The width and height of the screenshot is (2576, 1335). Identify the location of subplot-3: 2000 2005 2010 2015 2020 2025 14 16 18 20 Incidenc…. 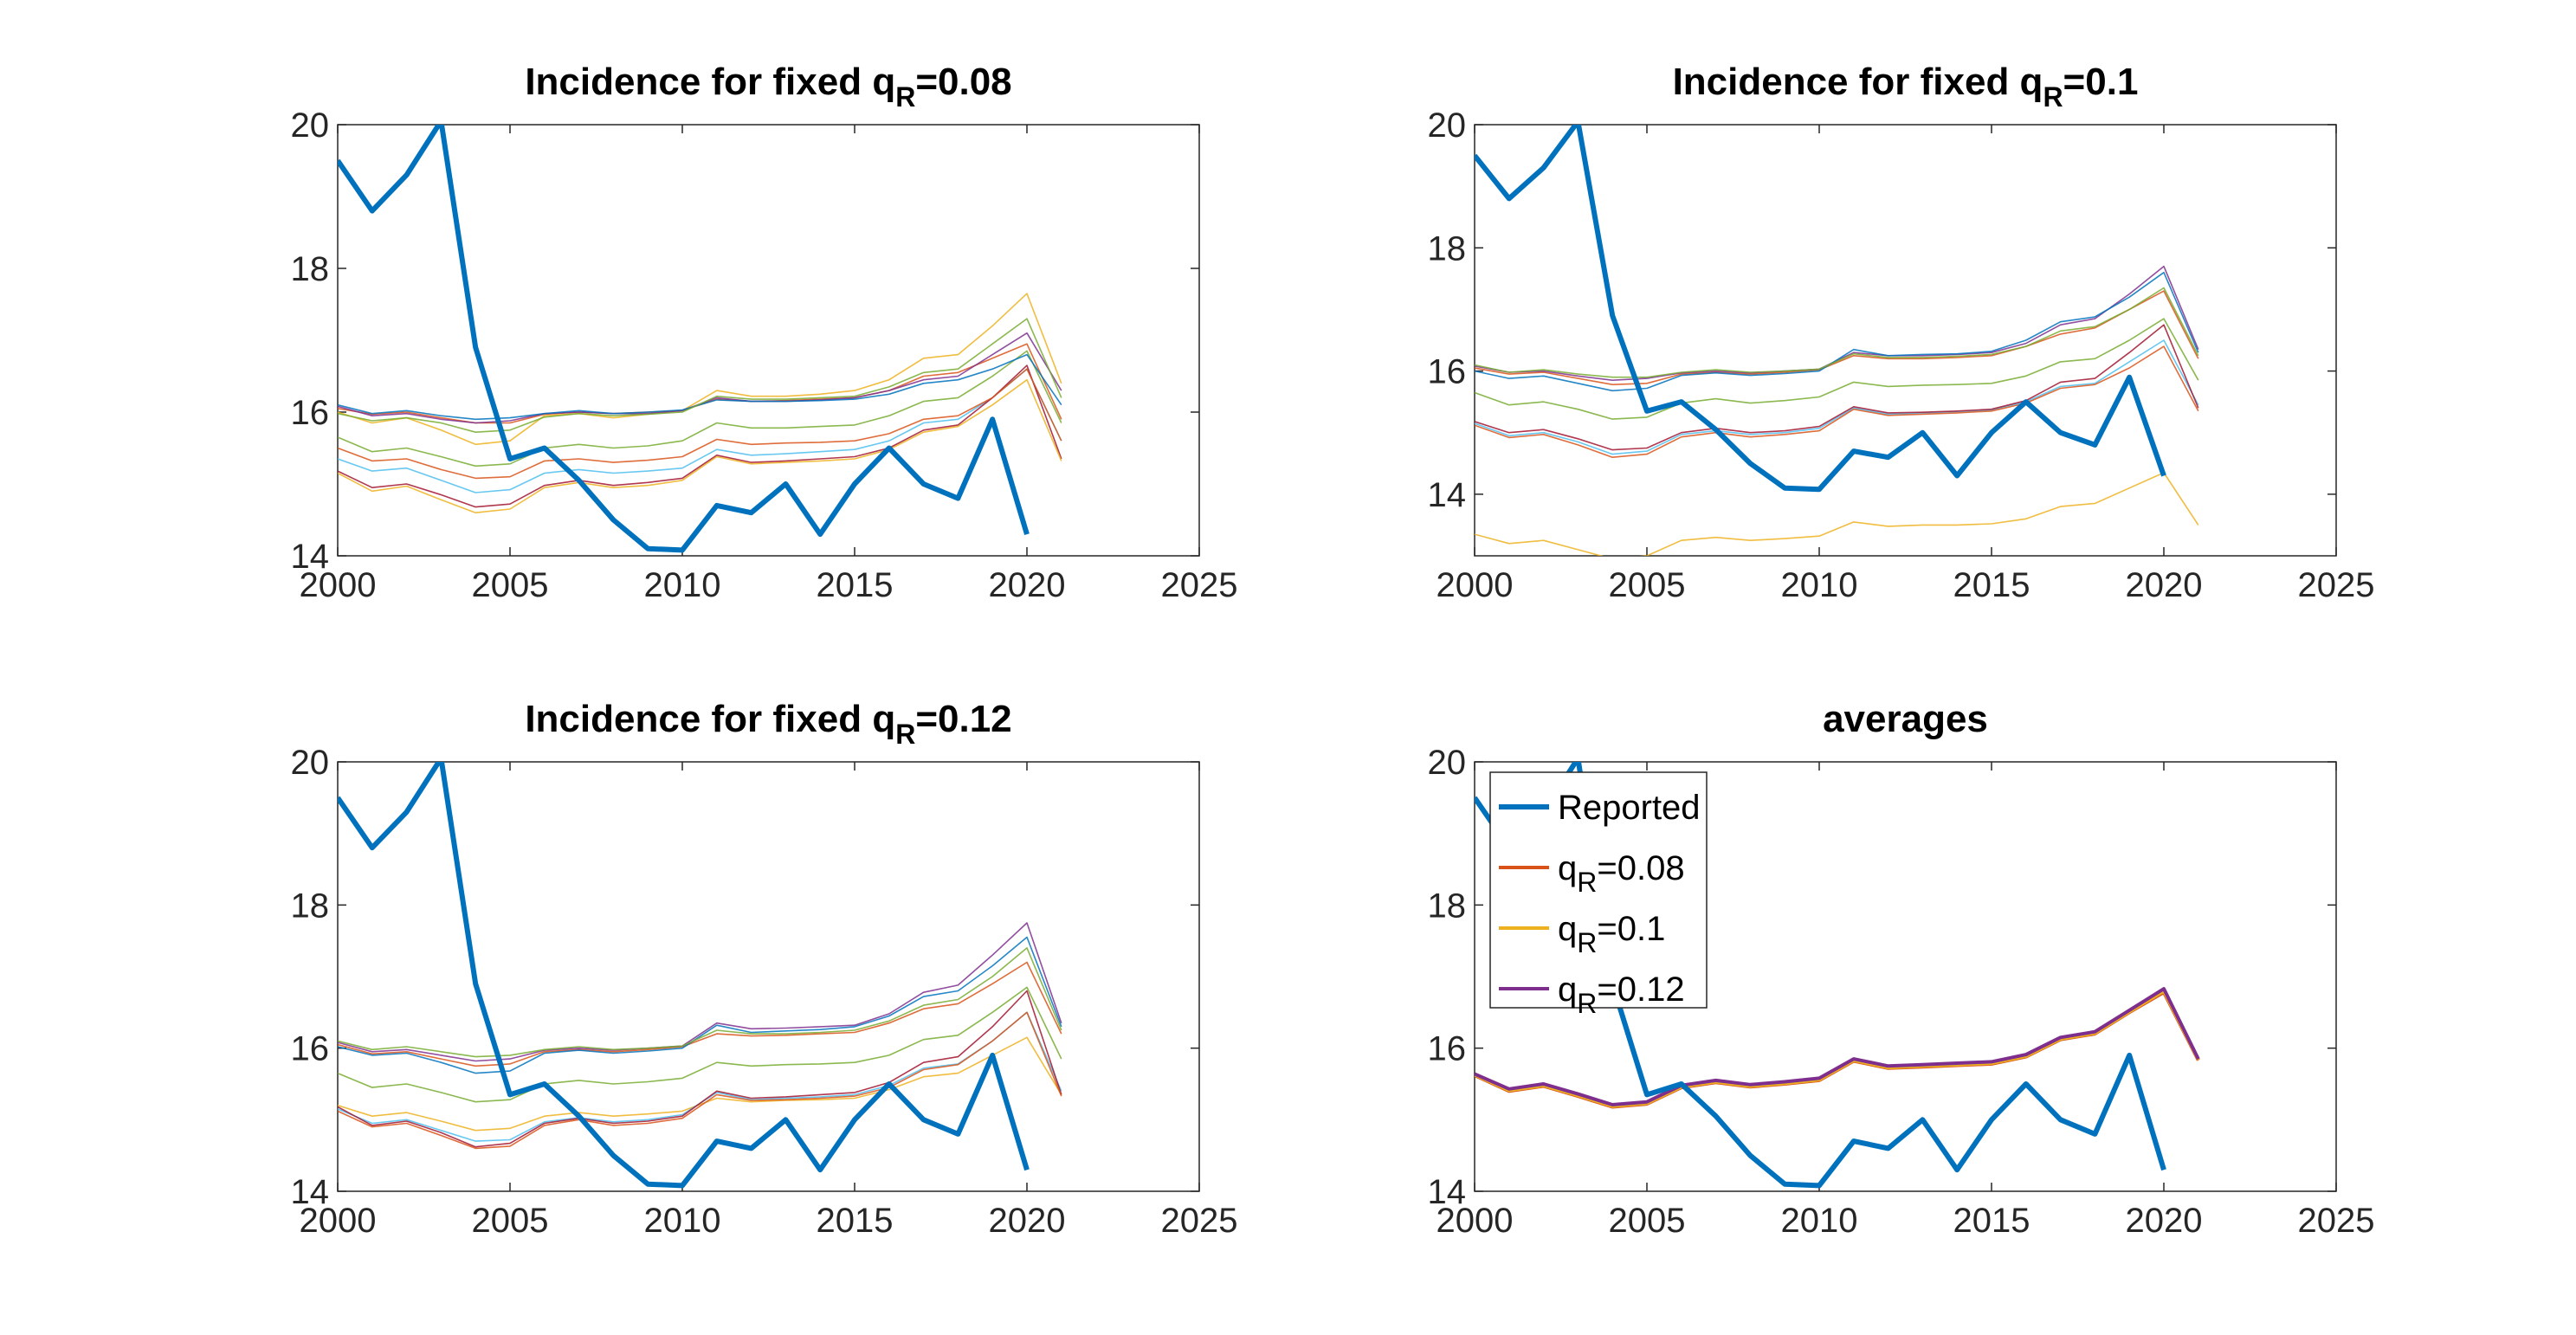
(764, 969).